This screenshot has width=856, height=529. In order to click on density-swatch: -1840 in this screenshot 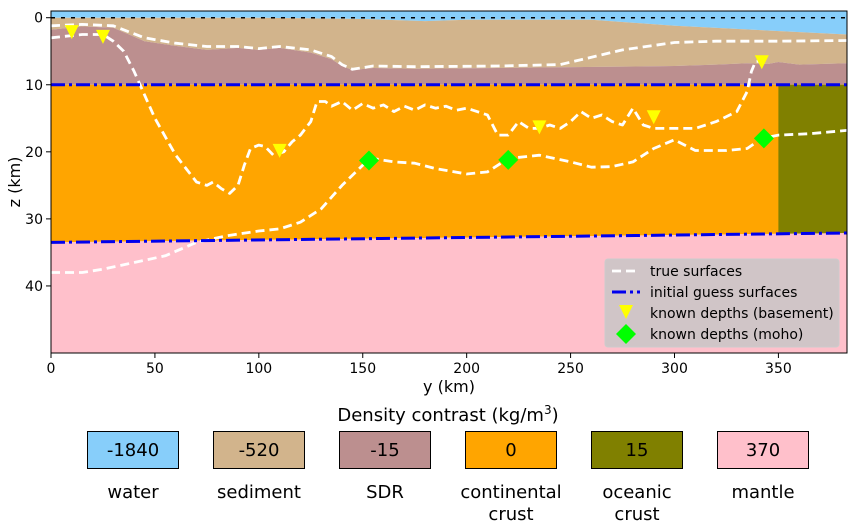, I will do `click(133, 450)`.